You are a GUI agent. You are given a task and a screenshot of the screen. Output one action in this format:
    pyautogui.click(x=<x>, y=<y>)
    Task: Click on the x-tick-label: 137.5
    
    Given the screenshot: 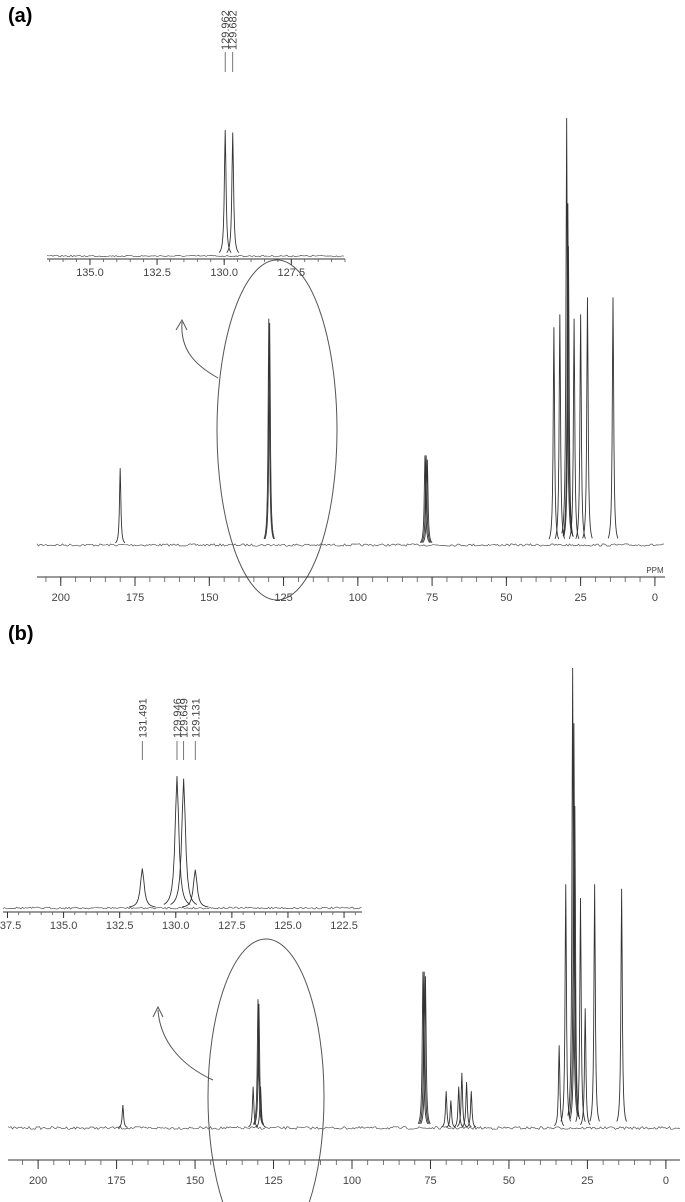 What is the action you would take?
    pyautogui.click(x=10, y=926)
    